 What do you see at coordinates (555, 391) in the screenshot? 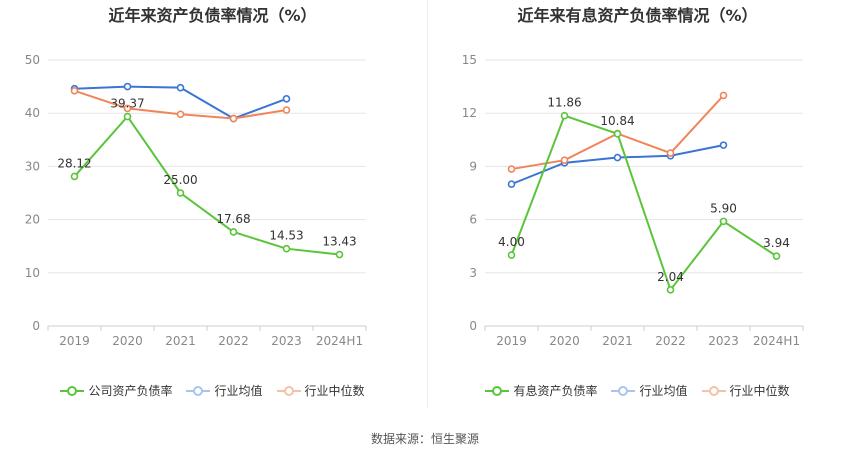
I see `legend-label-company: 有息资产负债率` at bounding box center [555, 391].